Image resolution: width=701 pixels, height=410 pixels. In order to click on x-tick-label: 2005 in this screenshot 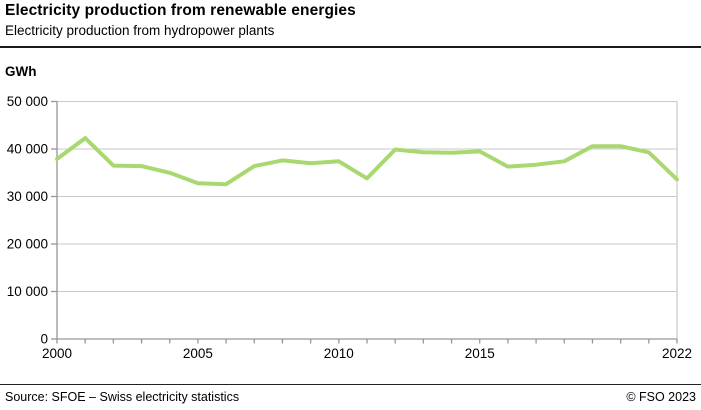, I will do `click(198, 353)`.